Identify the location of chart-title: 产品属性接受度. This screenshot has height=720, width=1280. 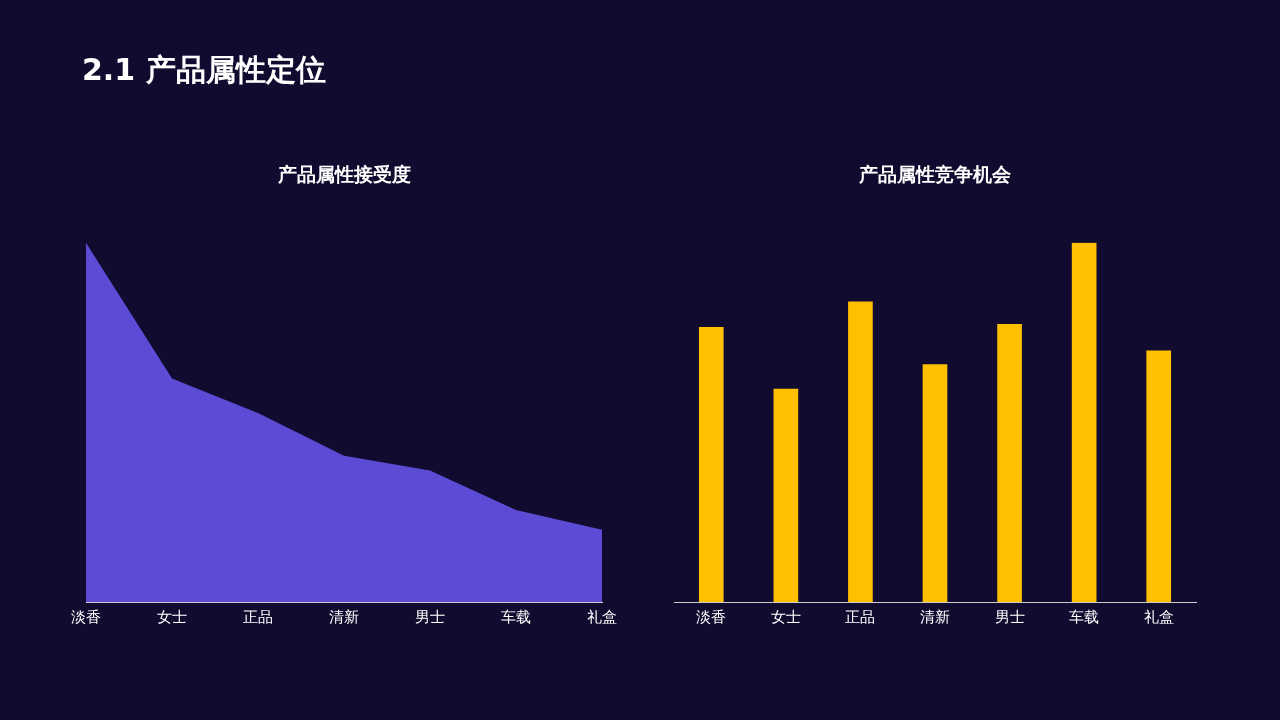
(343, 174).